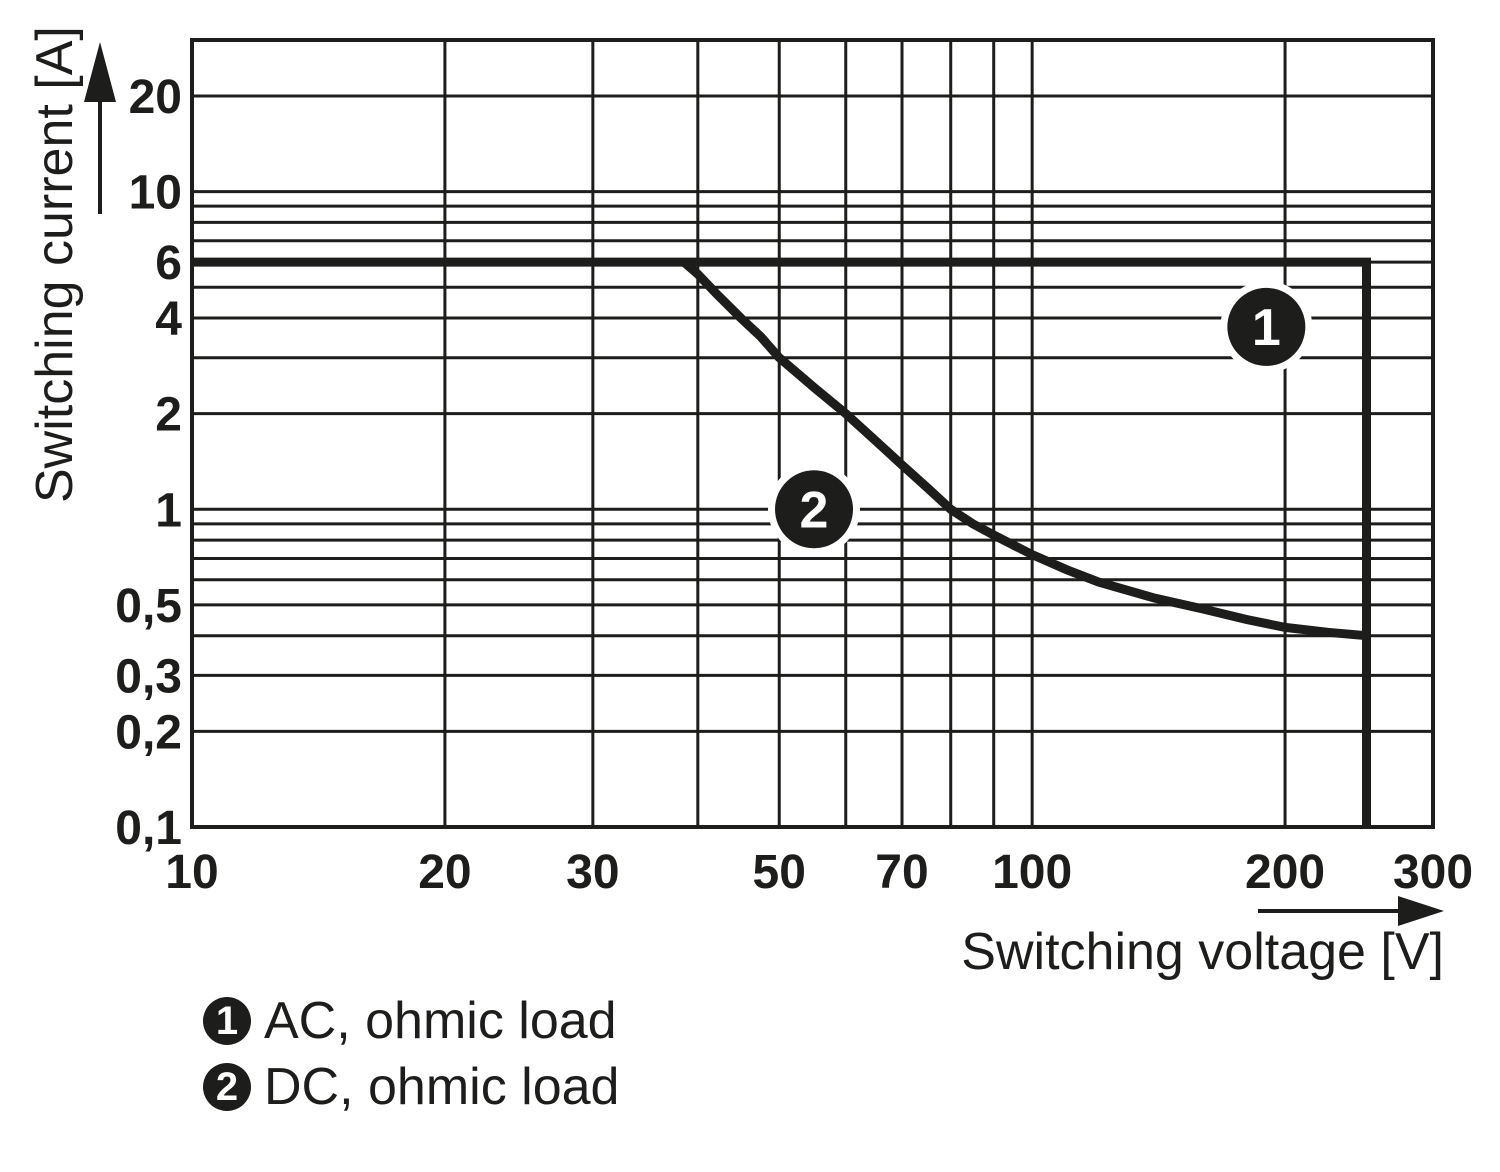 The height and width of the screenshot is (1172, 1500). I want to click on x-tick-label: 100, so click(1032, 872).